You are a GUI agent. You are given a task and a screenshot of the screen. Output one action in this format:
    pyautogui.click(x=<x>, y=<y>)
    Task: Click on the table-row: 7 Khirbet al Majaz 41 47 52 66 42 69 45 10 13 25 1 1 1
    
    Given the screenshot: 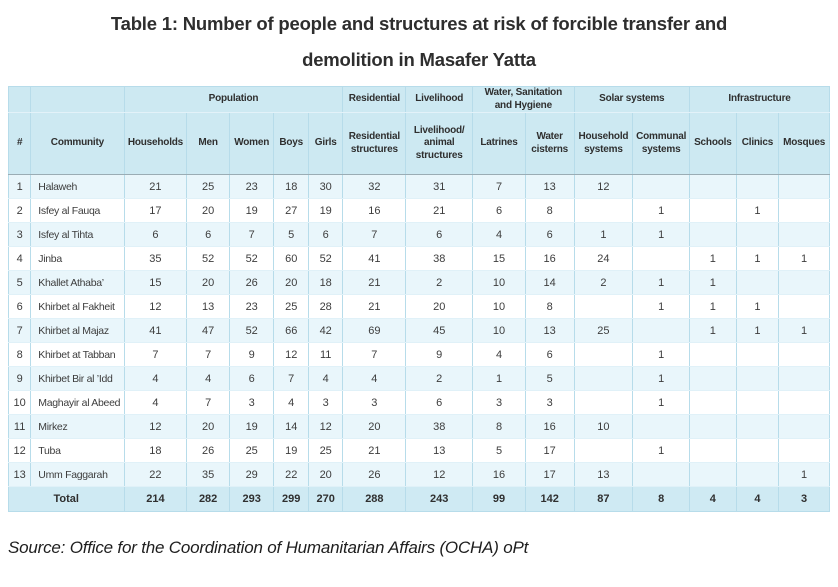 What is the action you would take?
    pyautogui.click(x=418, y=330)
    